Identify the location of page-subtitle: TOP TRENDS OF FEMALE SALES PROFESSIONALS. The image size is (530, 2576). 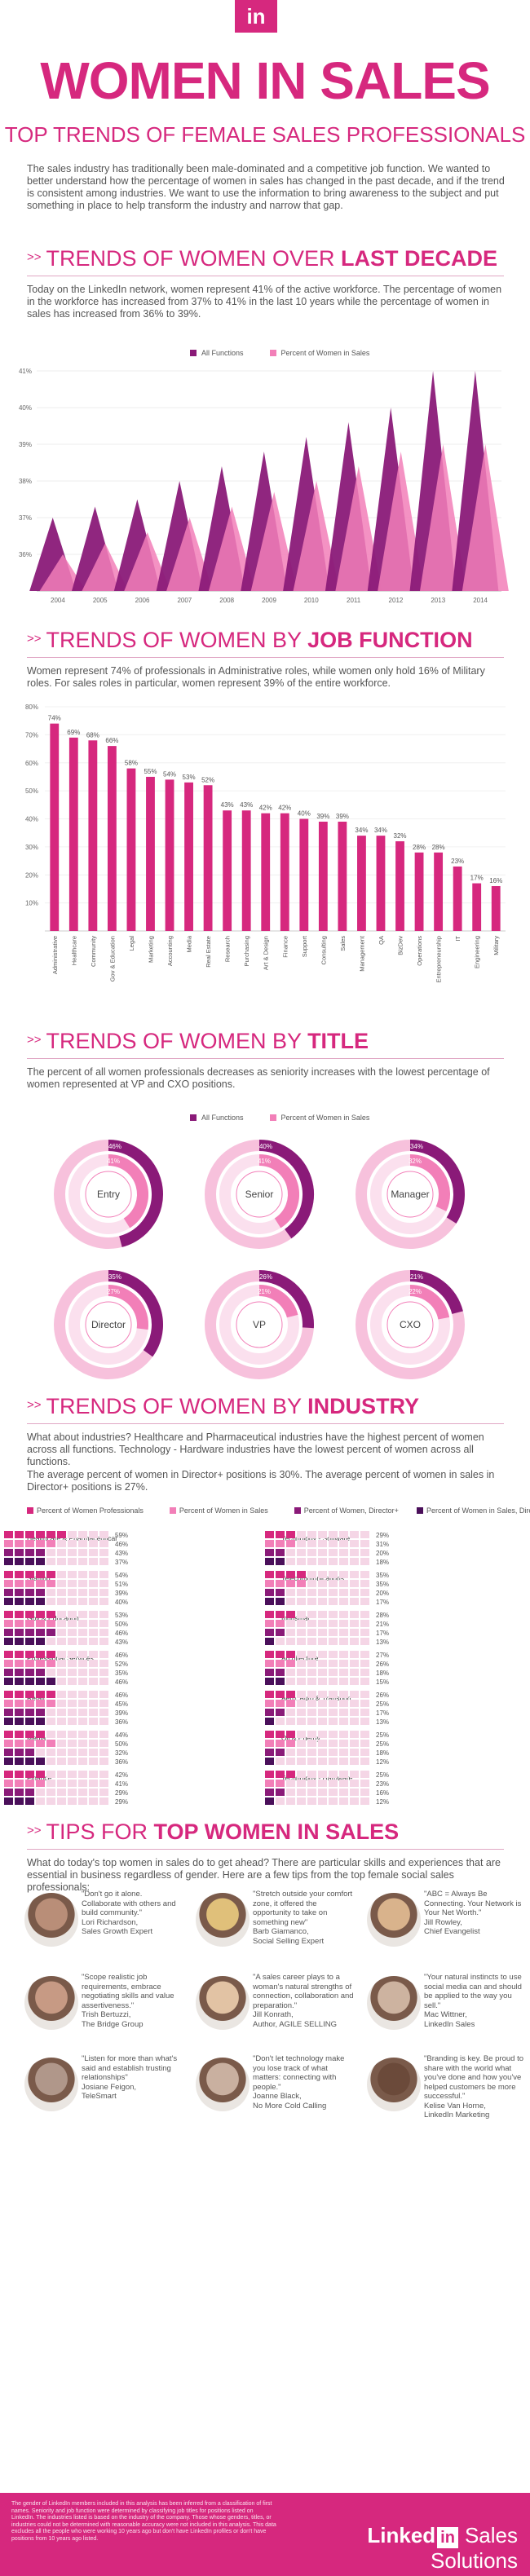
(265, 134).